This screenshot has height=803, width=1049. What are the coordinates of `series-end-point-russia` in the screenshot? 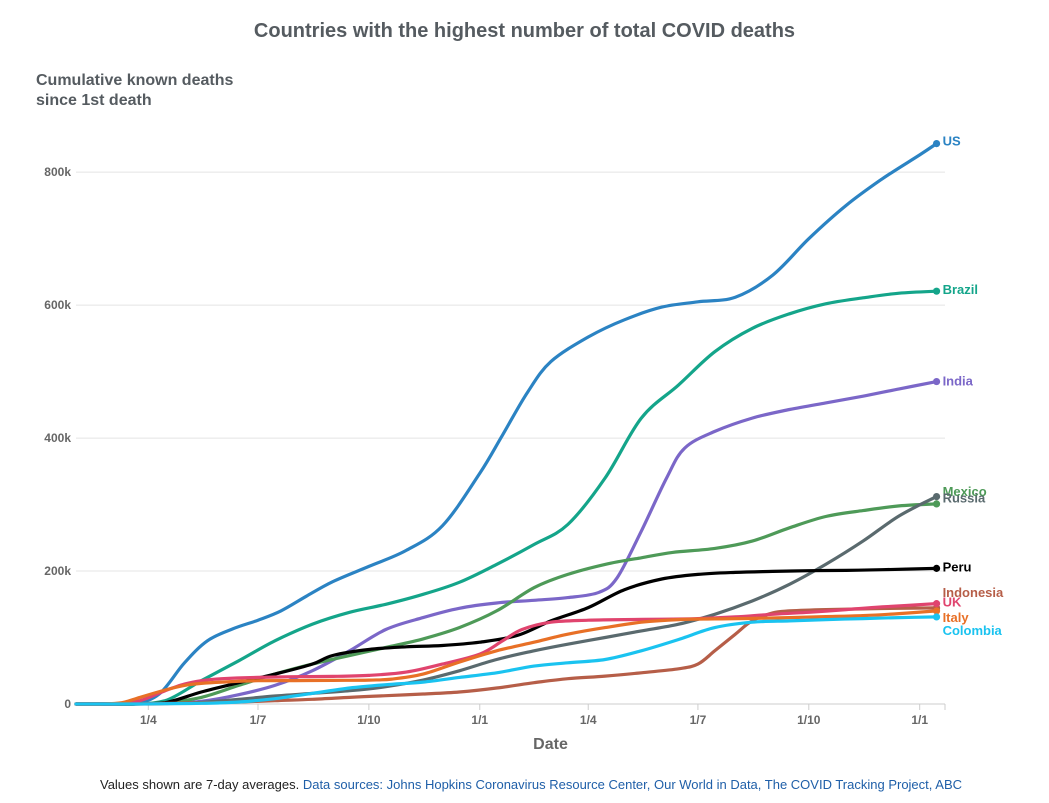 It's located at (936, 496).